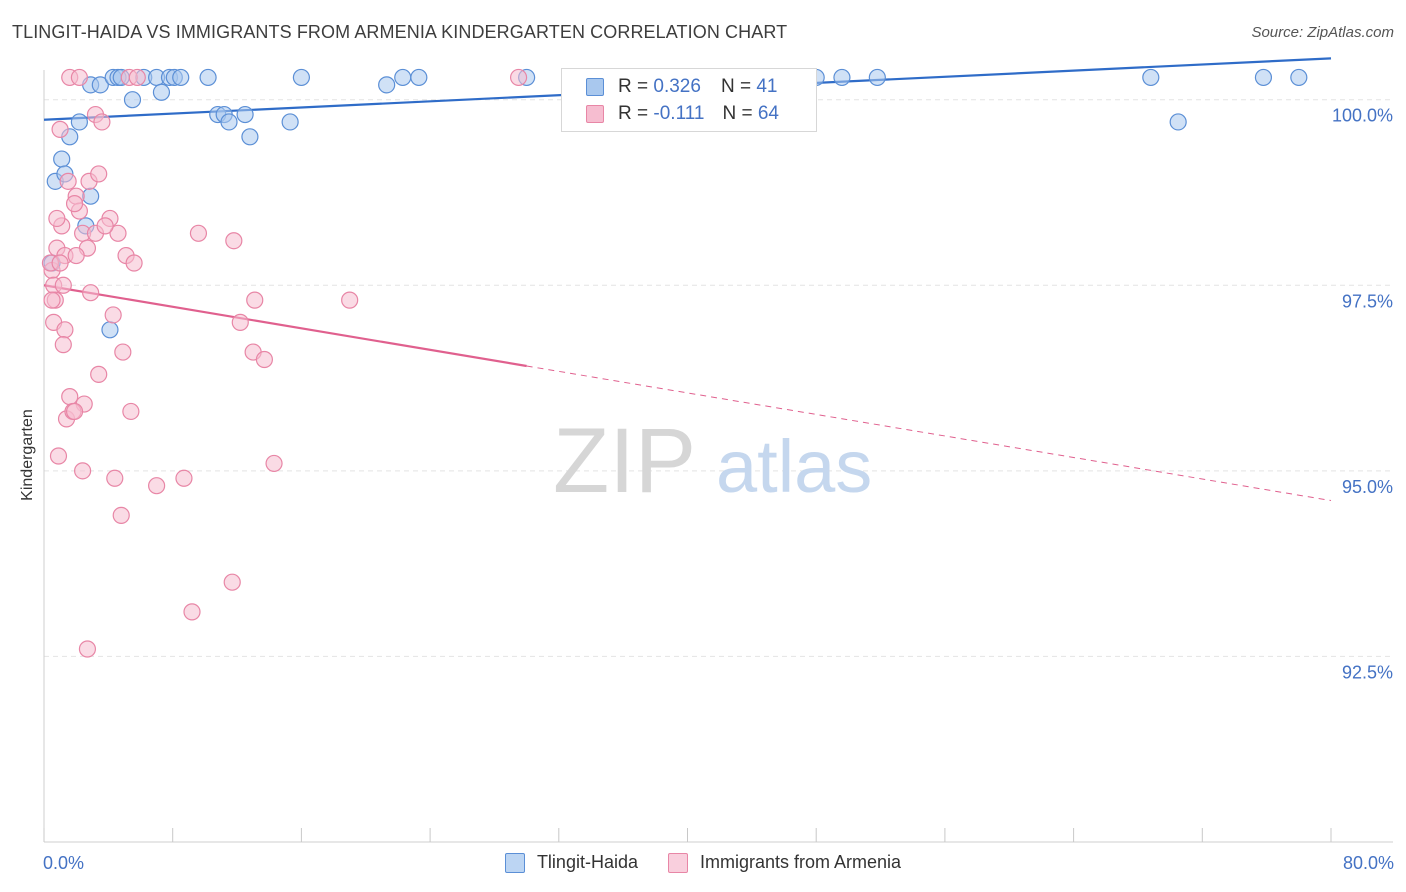  What do you see at coordinates (1367, 487) in the screenshot?
I see `y-tick-label: 95.0%` at bounding box center [1367, 487].